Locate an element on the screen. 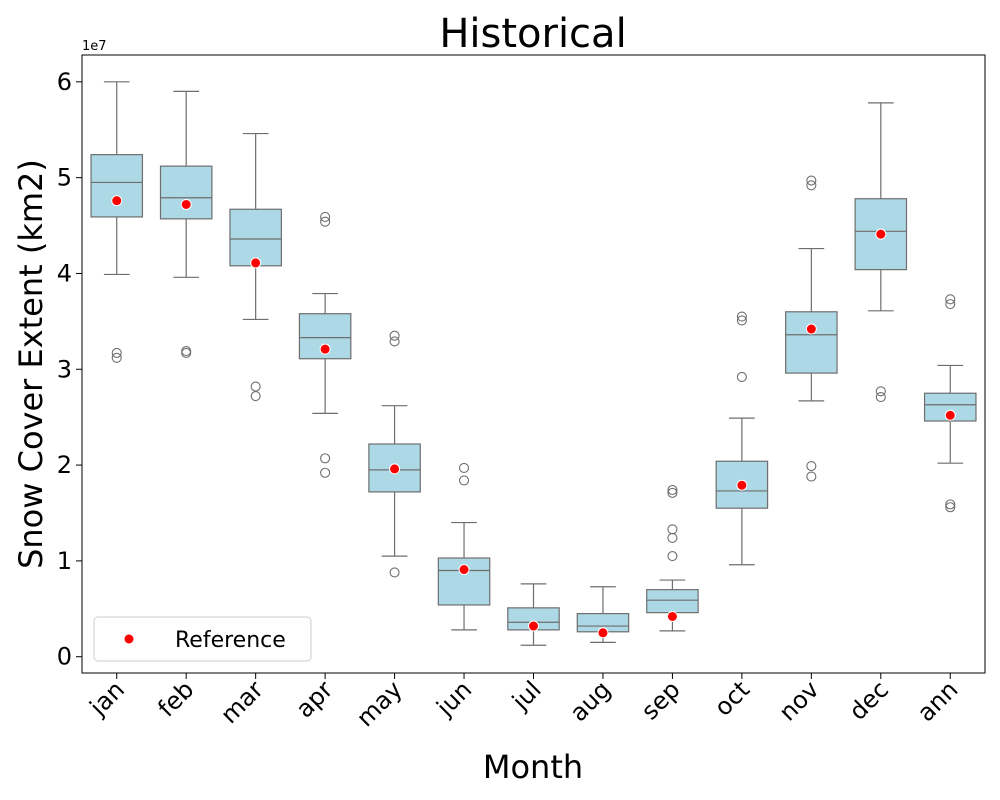  x-tick-label: apr is located at coordinates (314, 699).